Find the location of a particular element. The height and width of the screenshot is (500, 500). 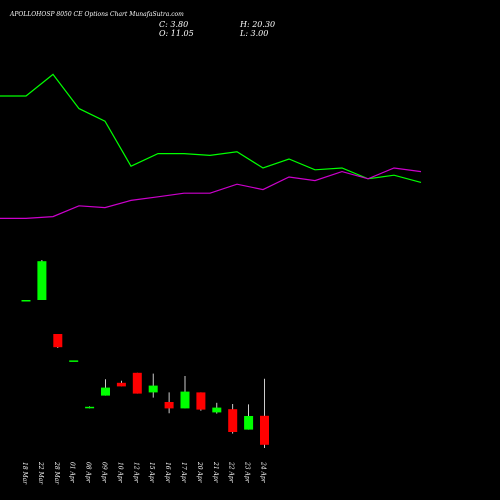

candle-28-mar is located at coordinates (58, 341).